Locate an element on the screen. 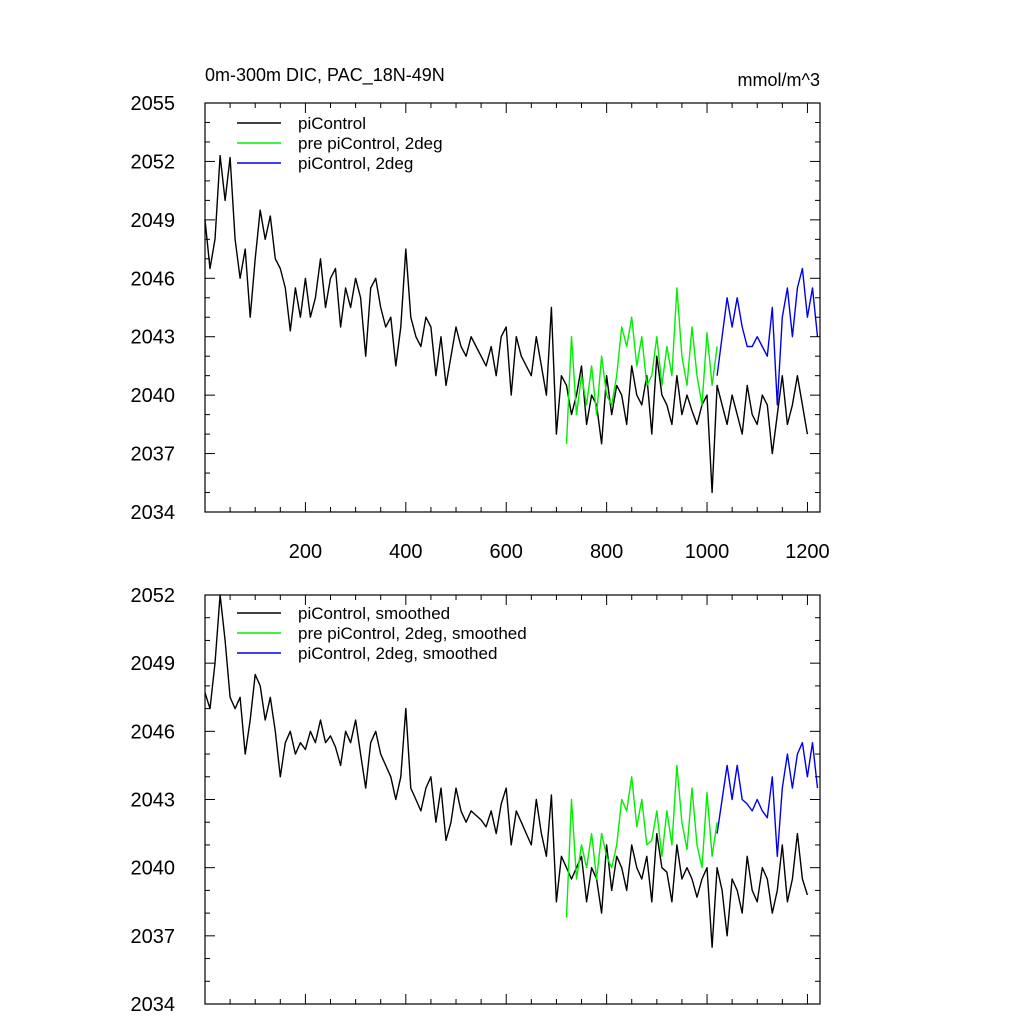 The height and width of the screenshot is (1024, 1024). x-tick-label: 400 is located at coordinates (405, 552).